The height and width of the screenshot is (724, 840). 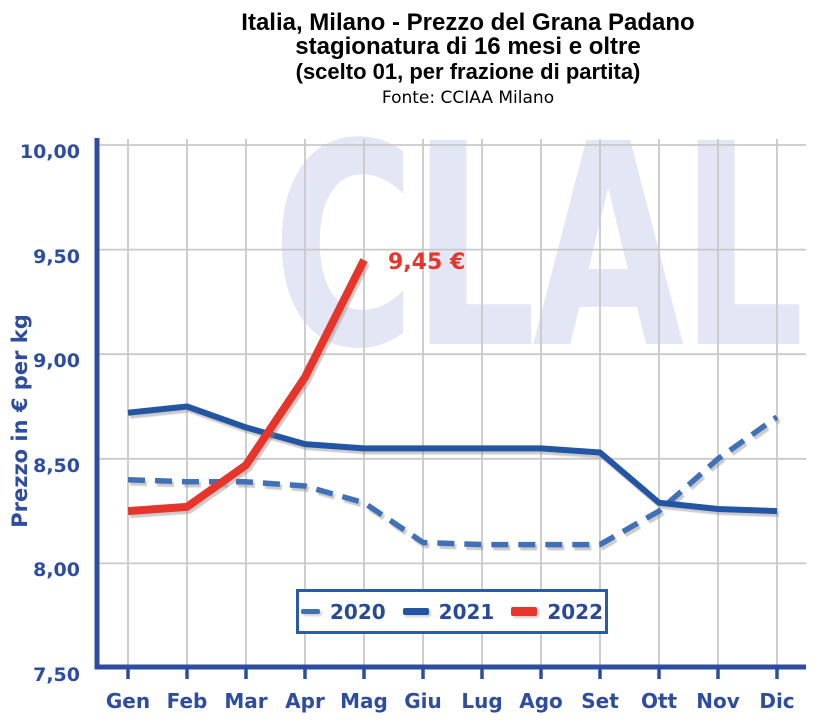 What do you see at coordinates (415, 611) in the screenshot?
I see `legend-marker-2021` at bounding box center [415, 611].